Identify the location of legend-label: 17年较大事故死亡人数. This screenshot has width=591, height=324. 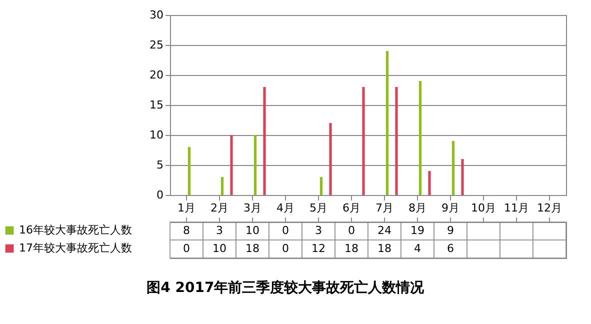
(75, 248).